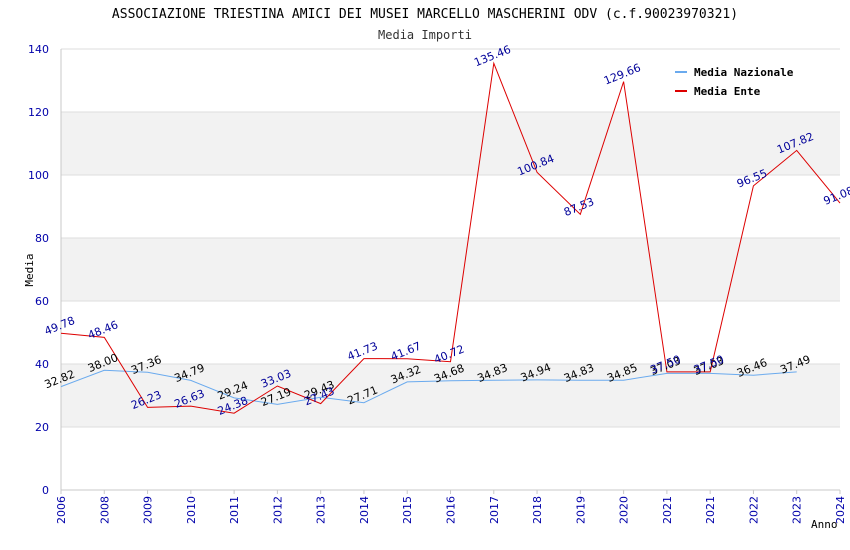 The width and height of the screenshot is (850, 550). Describe the element at coordinates (579, 207) in the screenshot. I see `data-label: 87.53` at that location.